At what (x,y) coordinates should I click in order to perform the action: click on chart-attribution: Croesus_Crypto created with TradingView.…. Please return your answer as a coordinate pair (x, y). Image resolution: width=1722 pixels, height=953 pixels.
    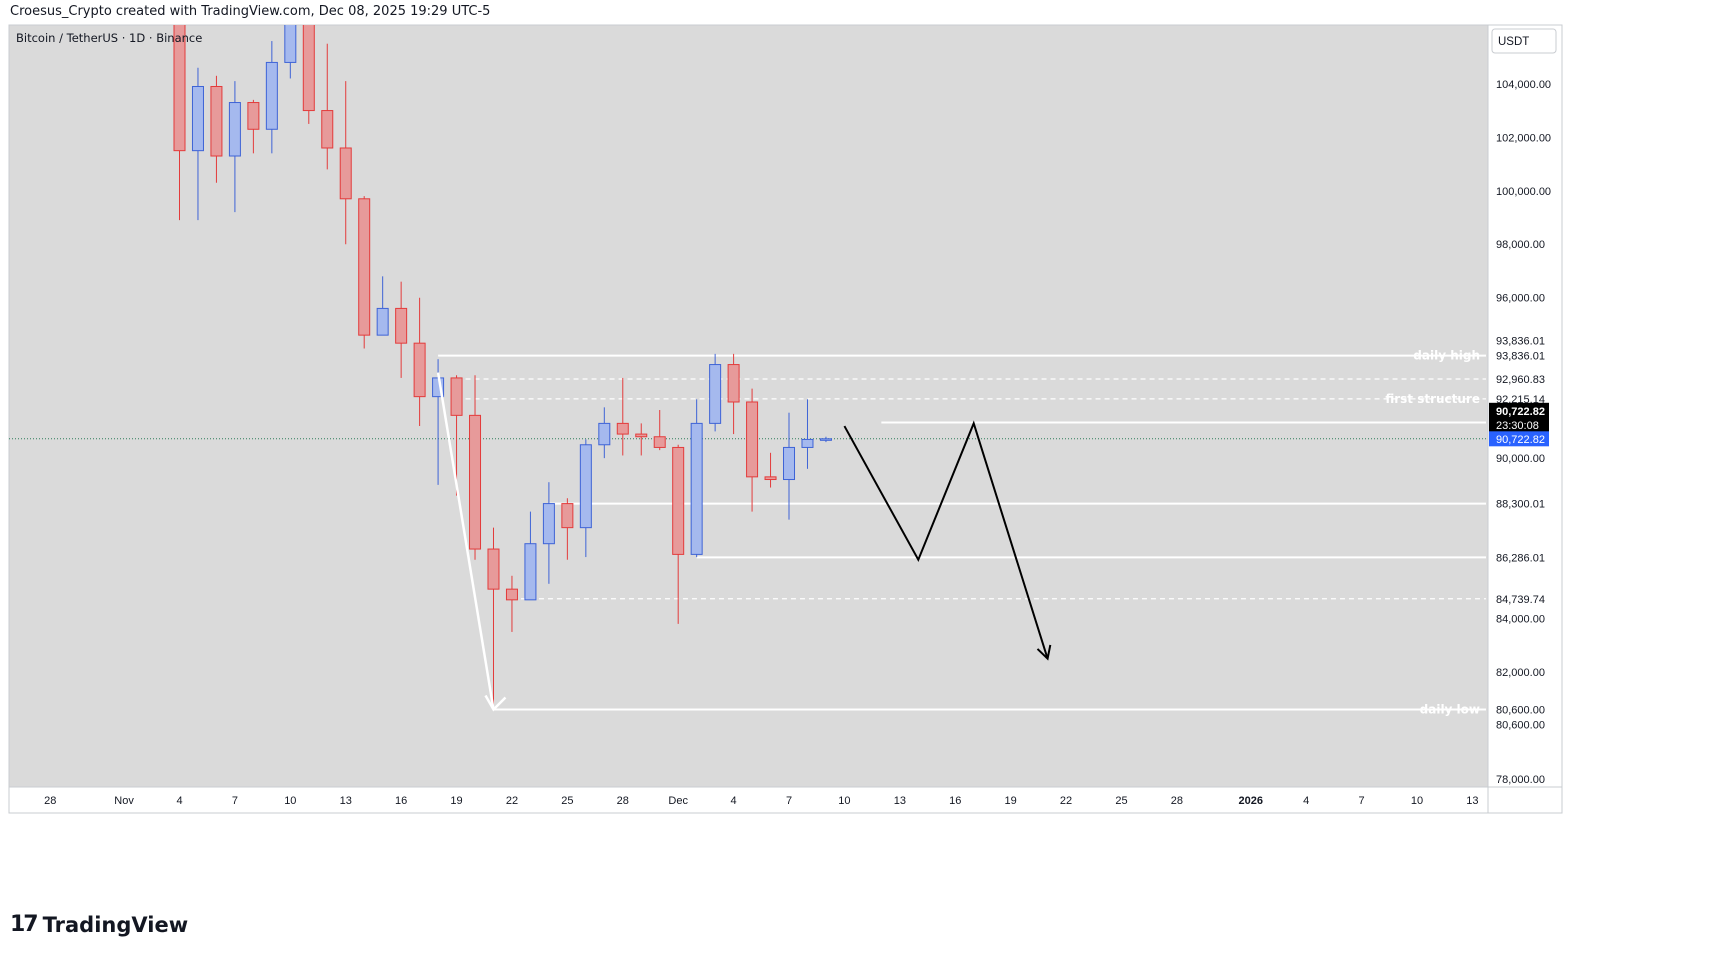
    Looking at the image, I should click on (250, 11).